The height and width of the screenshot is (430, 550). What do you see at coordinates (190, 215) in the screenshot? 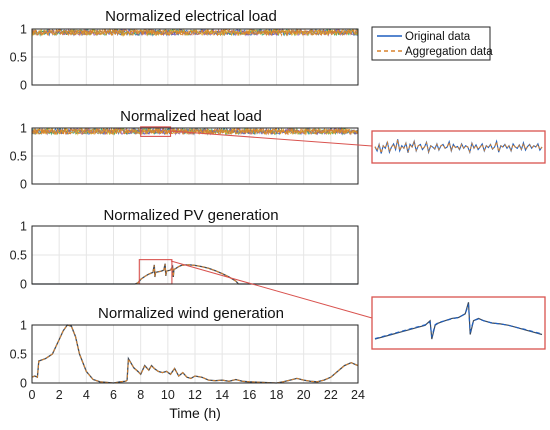
I see `panel-title: Normalized PV generation` at bounding box center [190, 215].